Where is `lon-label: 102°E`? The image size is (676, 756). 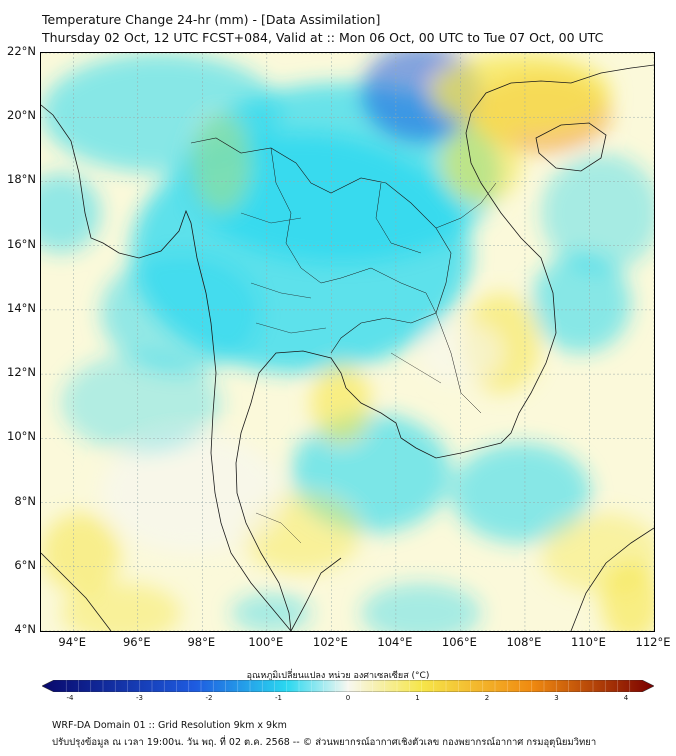 lon-label: 102°E is located at coordinates (330, 642).